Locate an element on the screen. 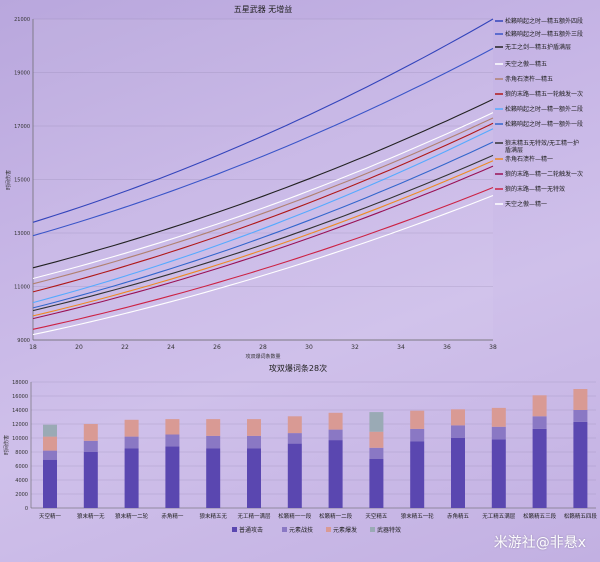  x-tick-label: 24 is located at coordinates (171, 347).